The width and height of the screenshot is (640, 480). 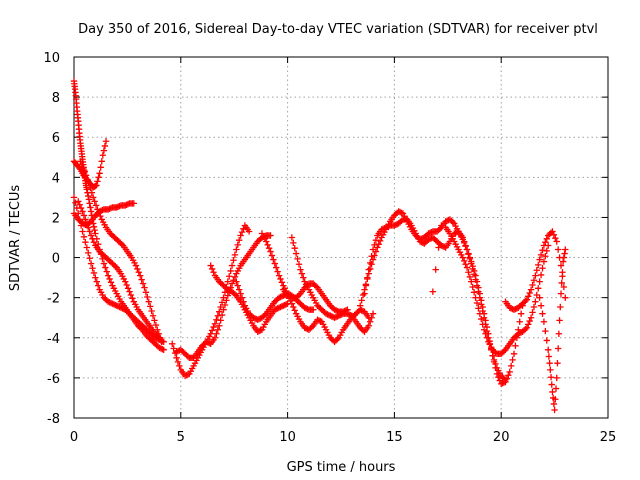 I want to click on x-tick-label: 15, so click(x=394, y=437).